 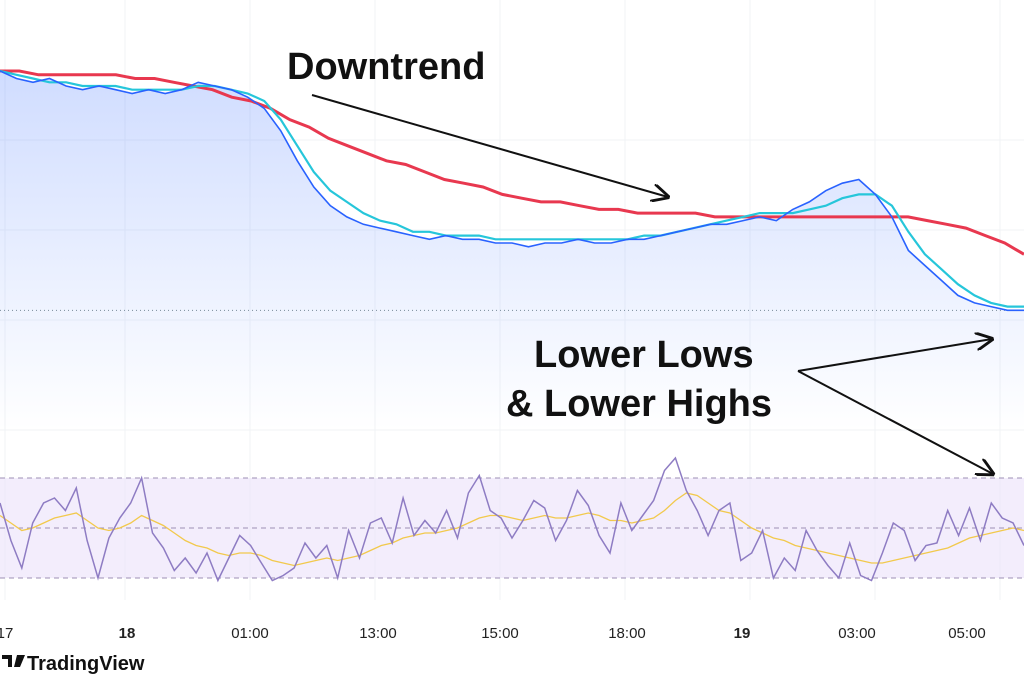 I want to click on x-tick-label: 03:00, so click(x=857, y=633).